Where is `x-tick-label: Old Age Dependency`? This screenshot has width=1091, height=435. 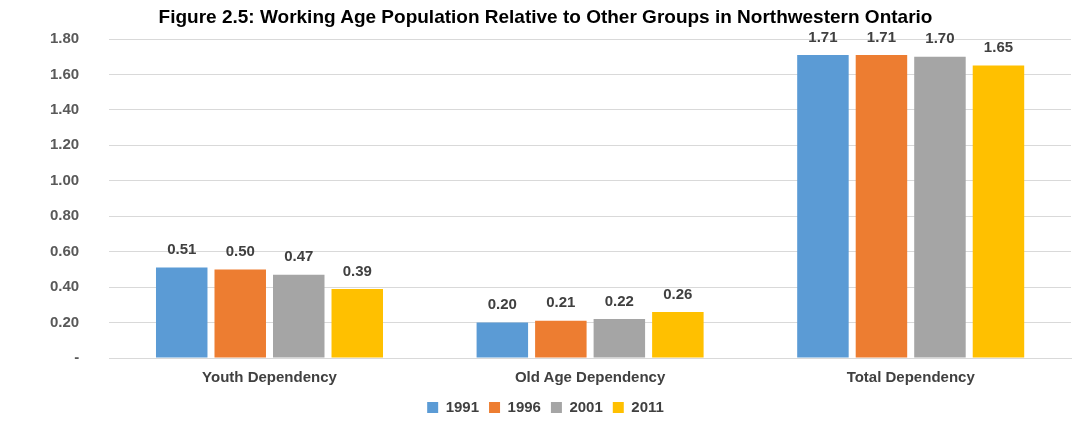
x-tick-label: Old Age Dependency is located at coordinates (590, 377).